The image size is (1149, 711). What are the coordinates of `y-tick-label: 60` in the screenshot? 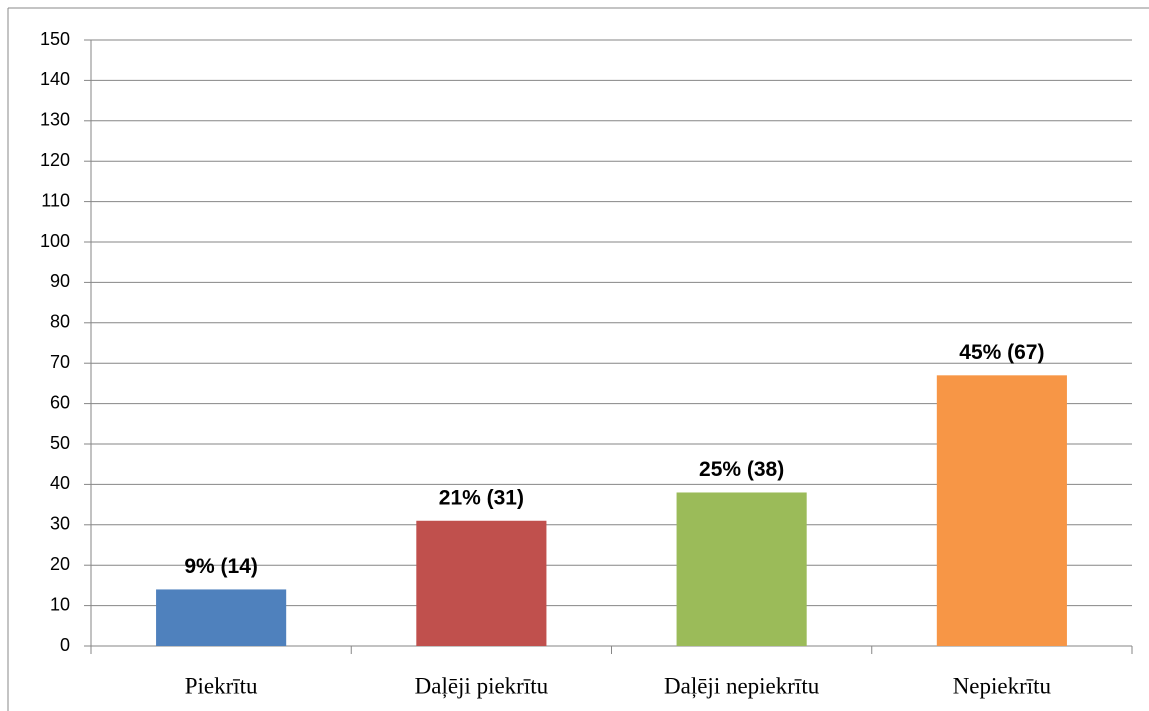 It's located at (60, 402).